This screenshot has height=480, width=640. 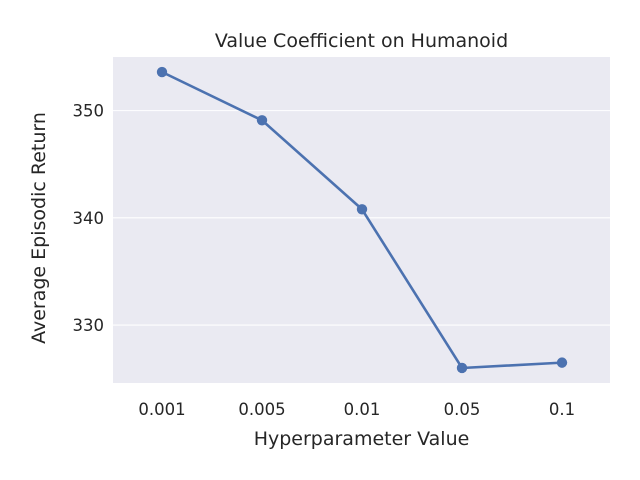 I want to click on x-tick-label: 0.05, so click(x=462, y=409).